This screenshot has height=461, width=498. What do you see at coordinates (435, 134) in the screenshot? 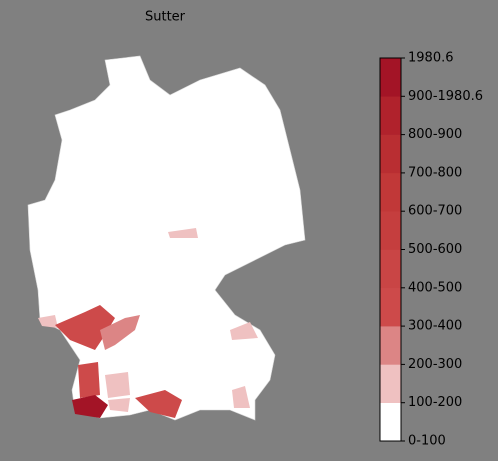
I see `colorbar-label: 800-900` at bounding box center [435, 134].